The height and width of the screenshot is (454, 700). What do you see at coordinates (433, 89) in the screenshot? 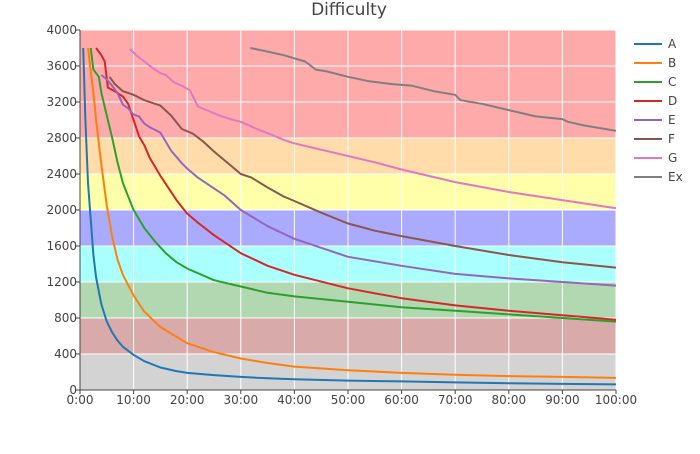
I see `series-line-ex` at bounding box center [433, 89].